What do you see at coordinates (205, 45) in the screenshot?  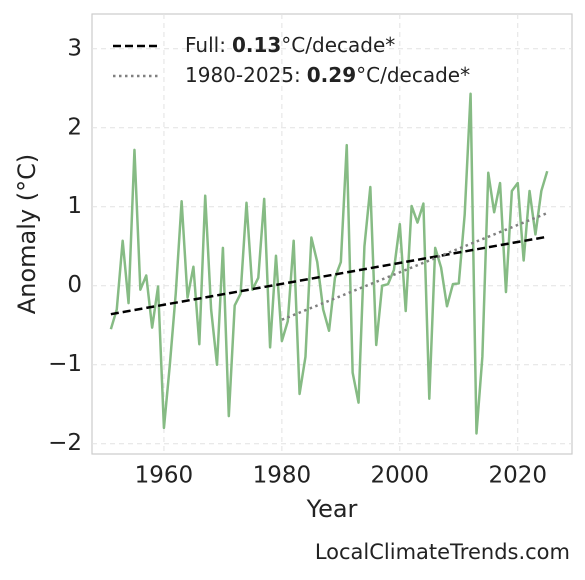 I see `legend-name: Full:` at bounding box center [205, 45].